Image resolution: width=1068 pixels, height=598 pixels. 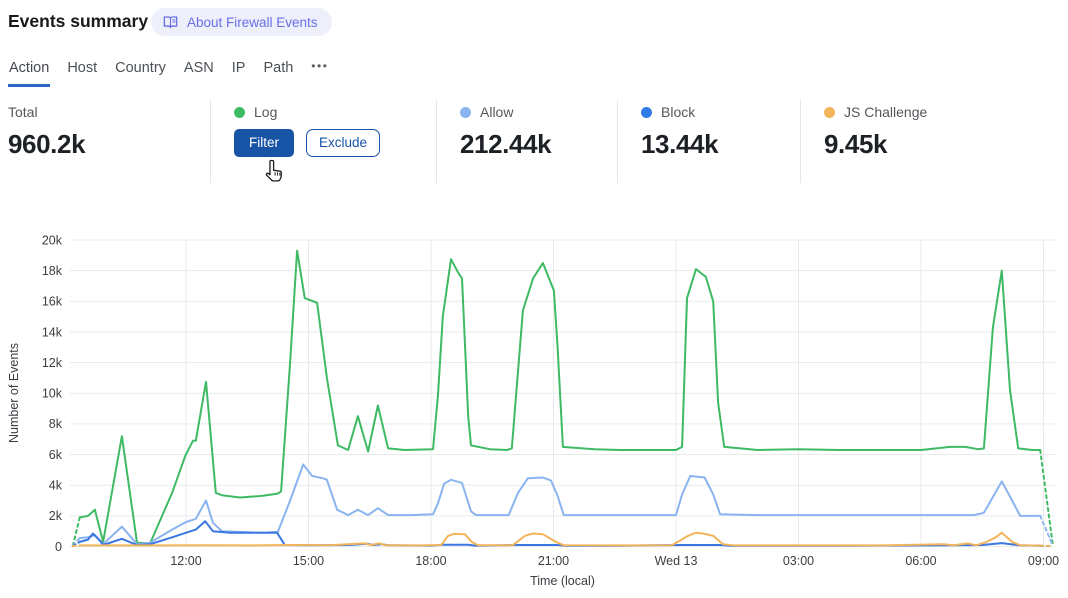 I want to click on x-tick-label: 06:00, so click(x=920, y=561).